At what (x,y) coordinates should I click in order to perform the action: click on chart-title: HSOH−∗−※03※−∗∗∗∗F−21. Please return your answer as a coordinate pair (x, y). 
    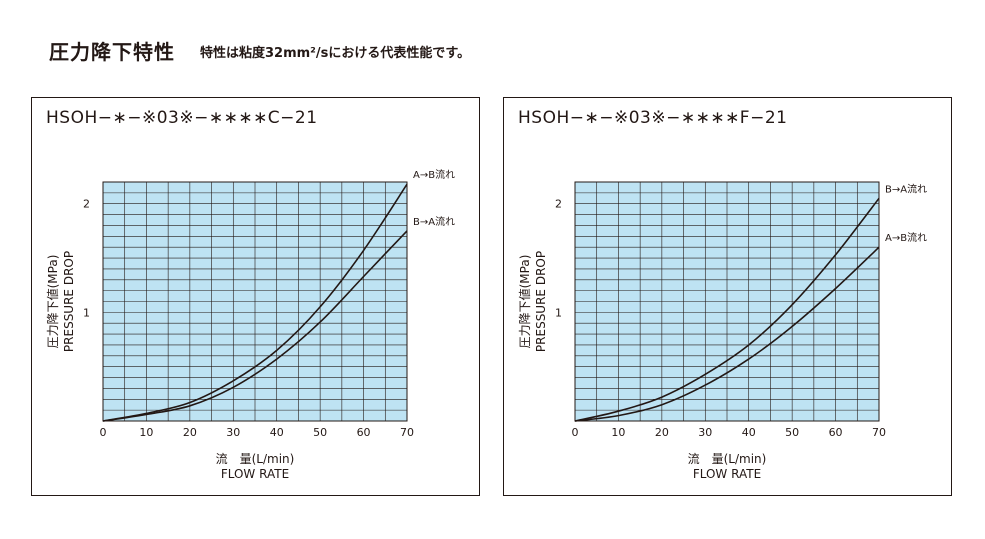
    Looking at the image, I should click on (653, 118).